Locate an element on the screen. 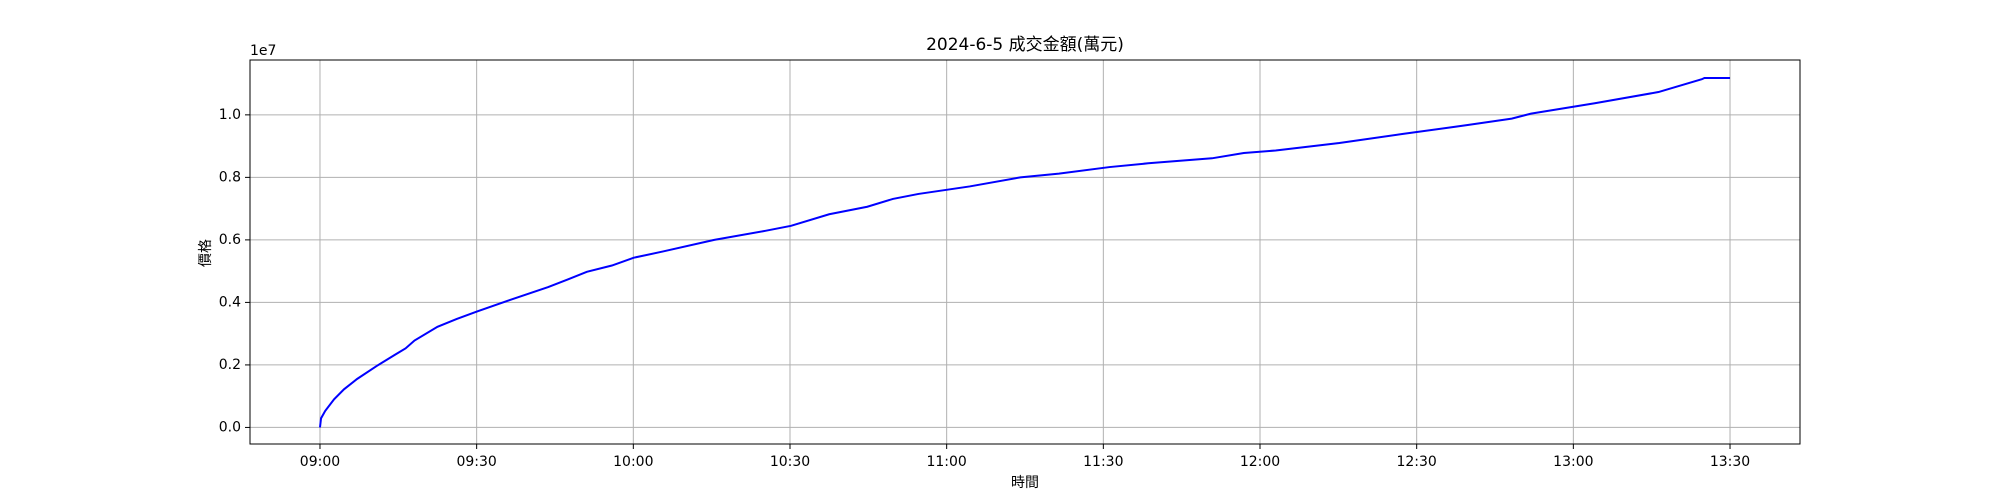 Image resolution: width=2000 pixels, height=500 pixels. y-tick-label: 1.0 is located at coordinates (230, 115).